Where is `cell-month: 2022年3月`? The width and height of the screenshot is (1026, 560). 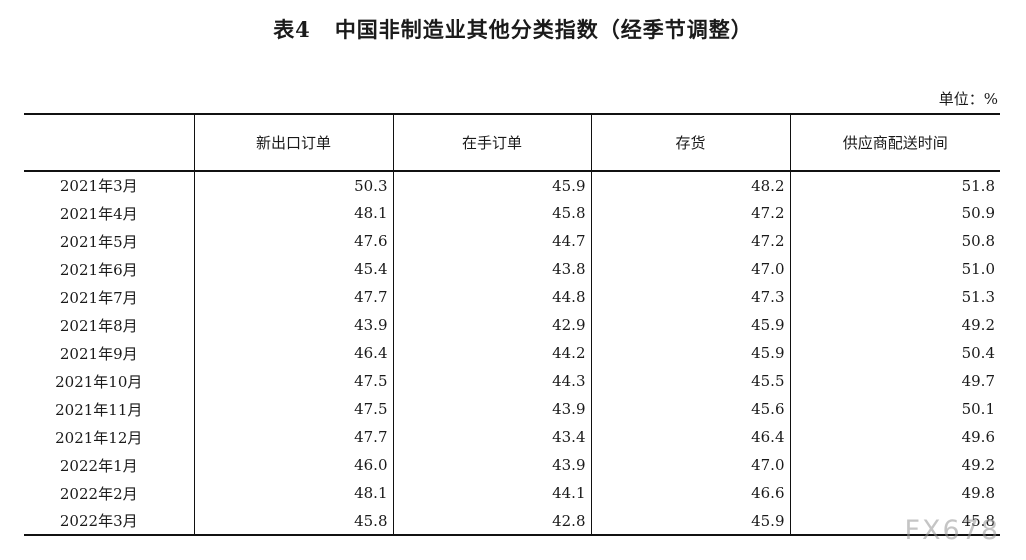 cell-month: 2022年3月 is located at coordinates (109, 521).